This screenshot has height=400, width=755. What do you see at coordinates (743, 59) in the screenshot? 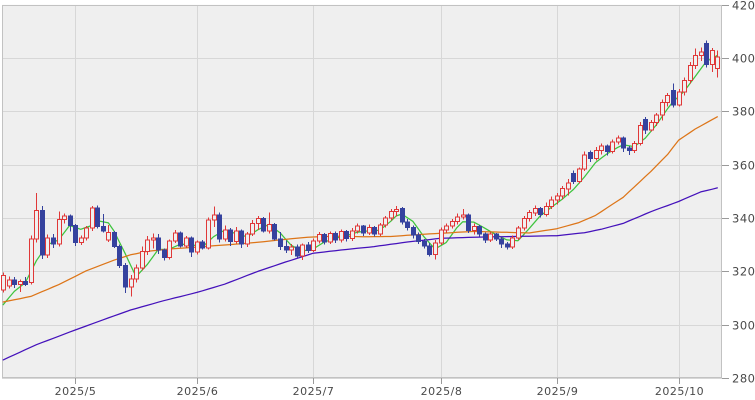
I see `y-axis-label: 4000` at bounding box center [743, 59].